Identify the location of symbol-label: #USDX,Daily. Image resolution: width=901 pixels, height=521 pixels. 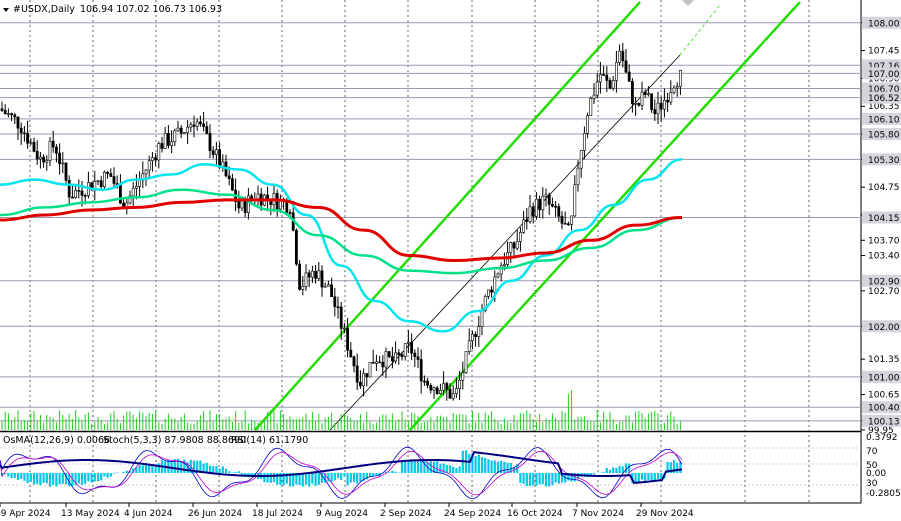
(44, 9).